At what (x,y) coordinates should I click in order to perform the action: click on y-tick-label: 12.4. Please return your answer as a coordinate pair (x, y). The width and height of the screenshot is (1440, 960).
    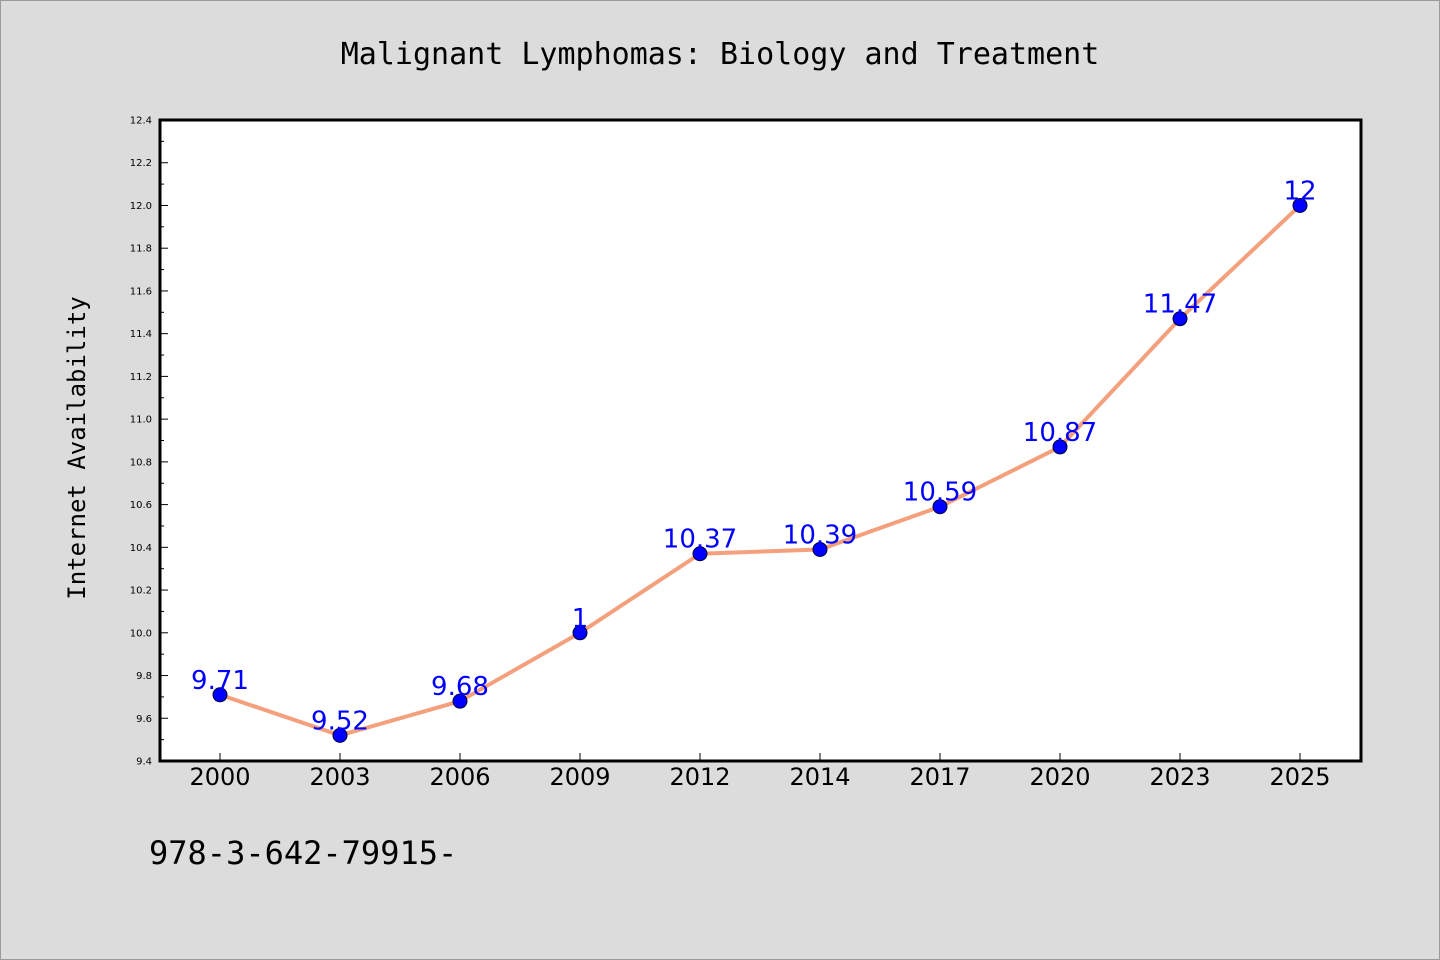
    Looking at the image, I should click on (141, 121).